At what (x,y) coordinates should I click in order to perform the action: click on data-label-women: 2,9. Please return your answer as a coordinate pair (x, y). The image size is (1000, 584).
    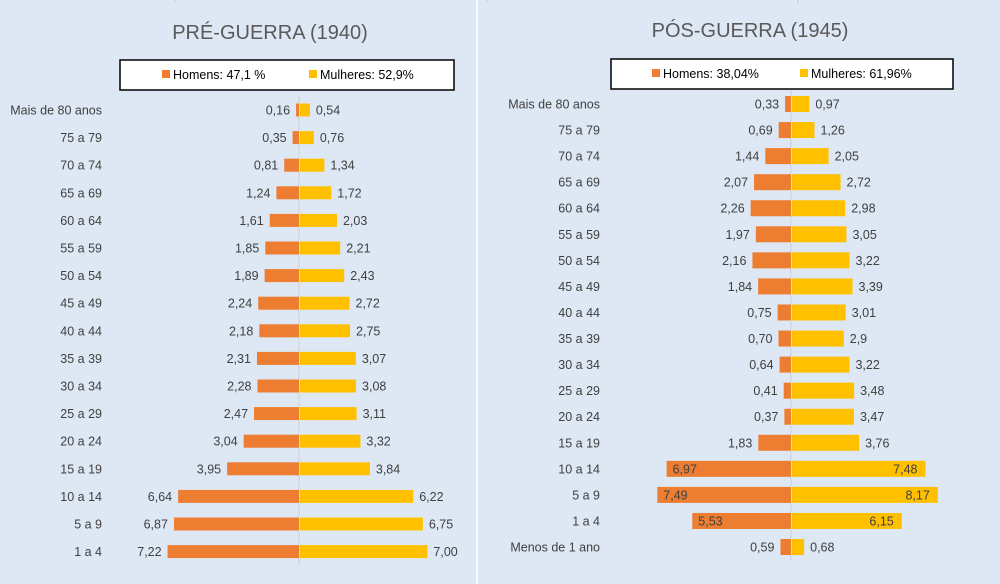
    Looking at the image, I should click on (858, 339).